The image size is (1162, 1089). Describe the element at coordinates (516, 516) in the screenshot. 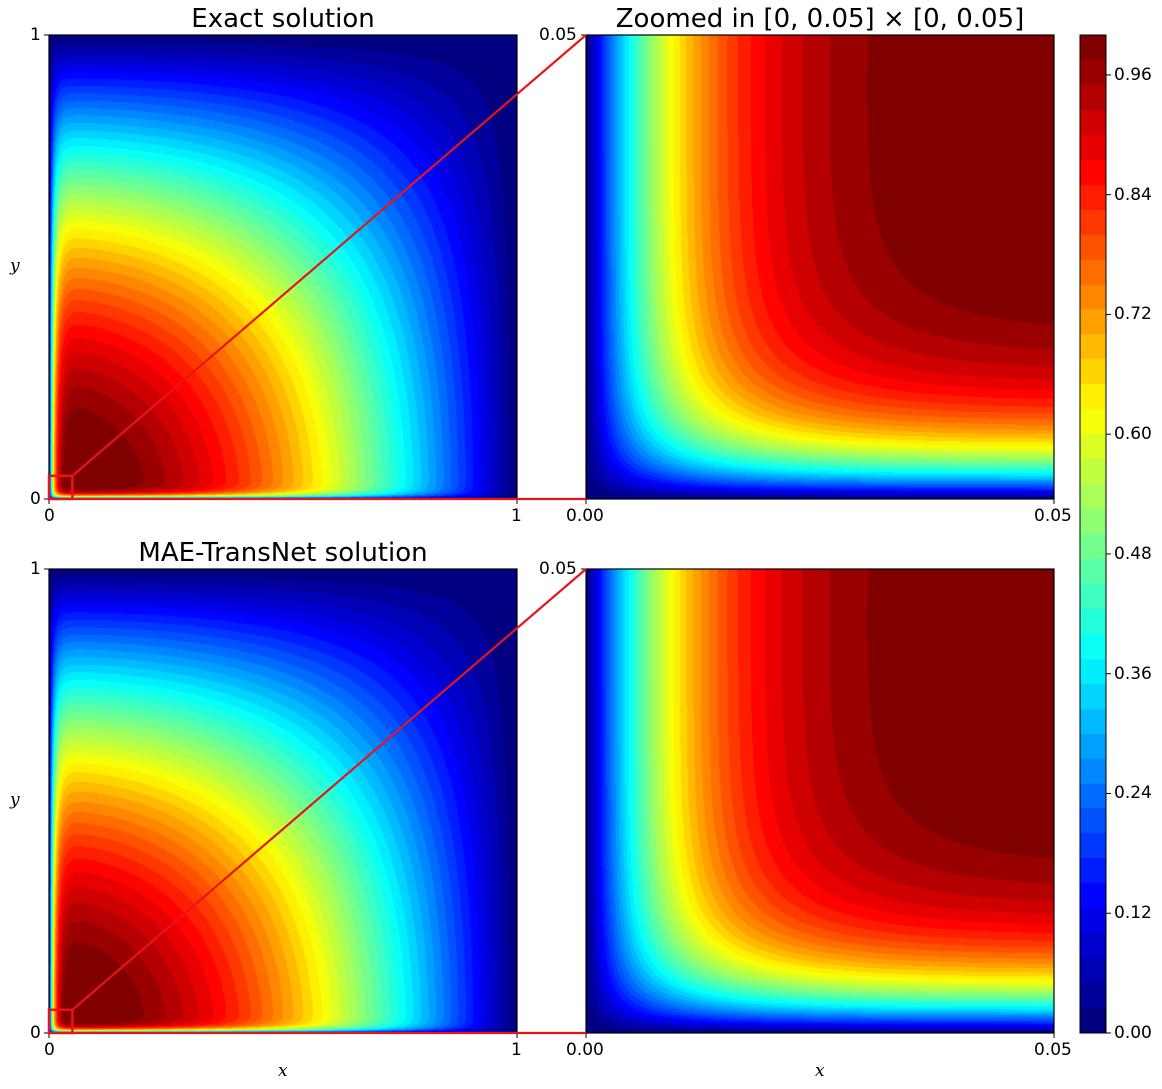

I see `xtick-top-1: 1` at that location.